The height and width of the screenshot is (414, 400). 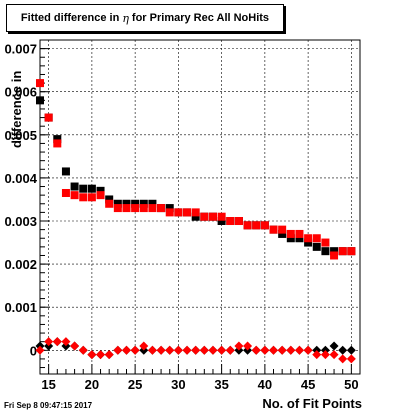 I want to click on x-tick-label: 40, so click(x=265, y=384).